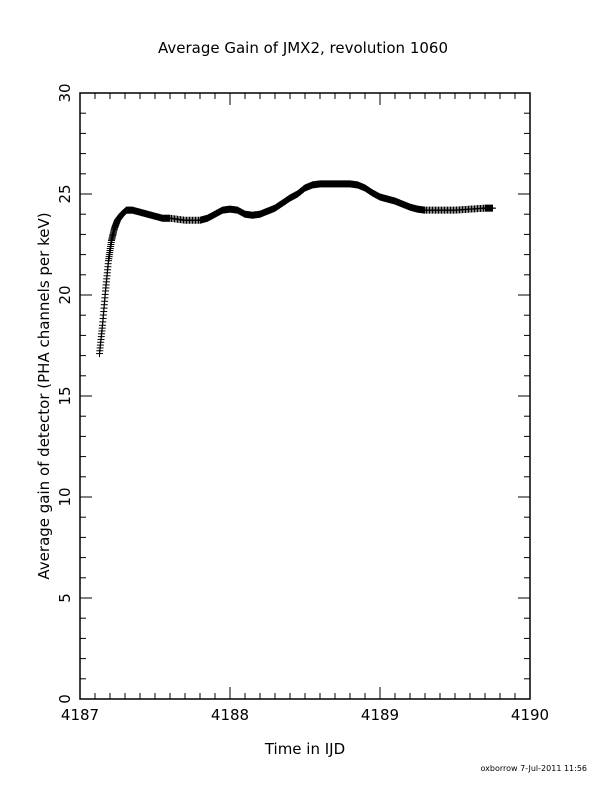 The image size is (612, 792). What do you see at coordinates (533, 768) in the screenshot?
I see `footer-credit: oxborrow 7-Jul-2011 11:56` at bounding box center [533, 768].